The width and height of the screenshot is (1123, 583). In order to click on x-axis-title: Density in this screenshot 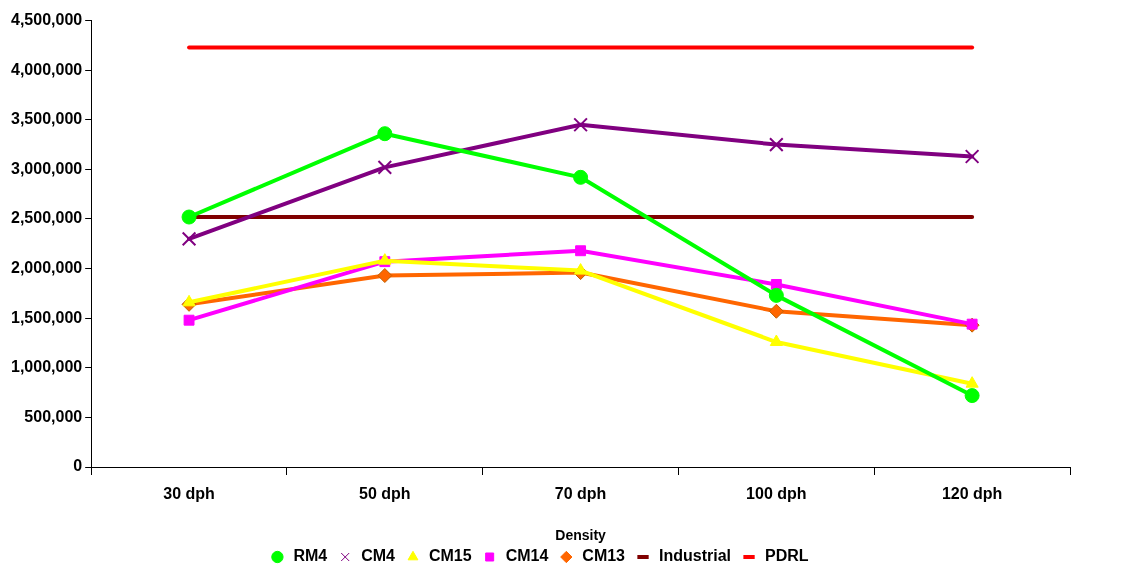, I will do `click(581, 535)`.